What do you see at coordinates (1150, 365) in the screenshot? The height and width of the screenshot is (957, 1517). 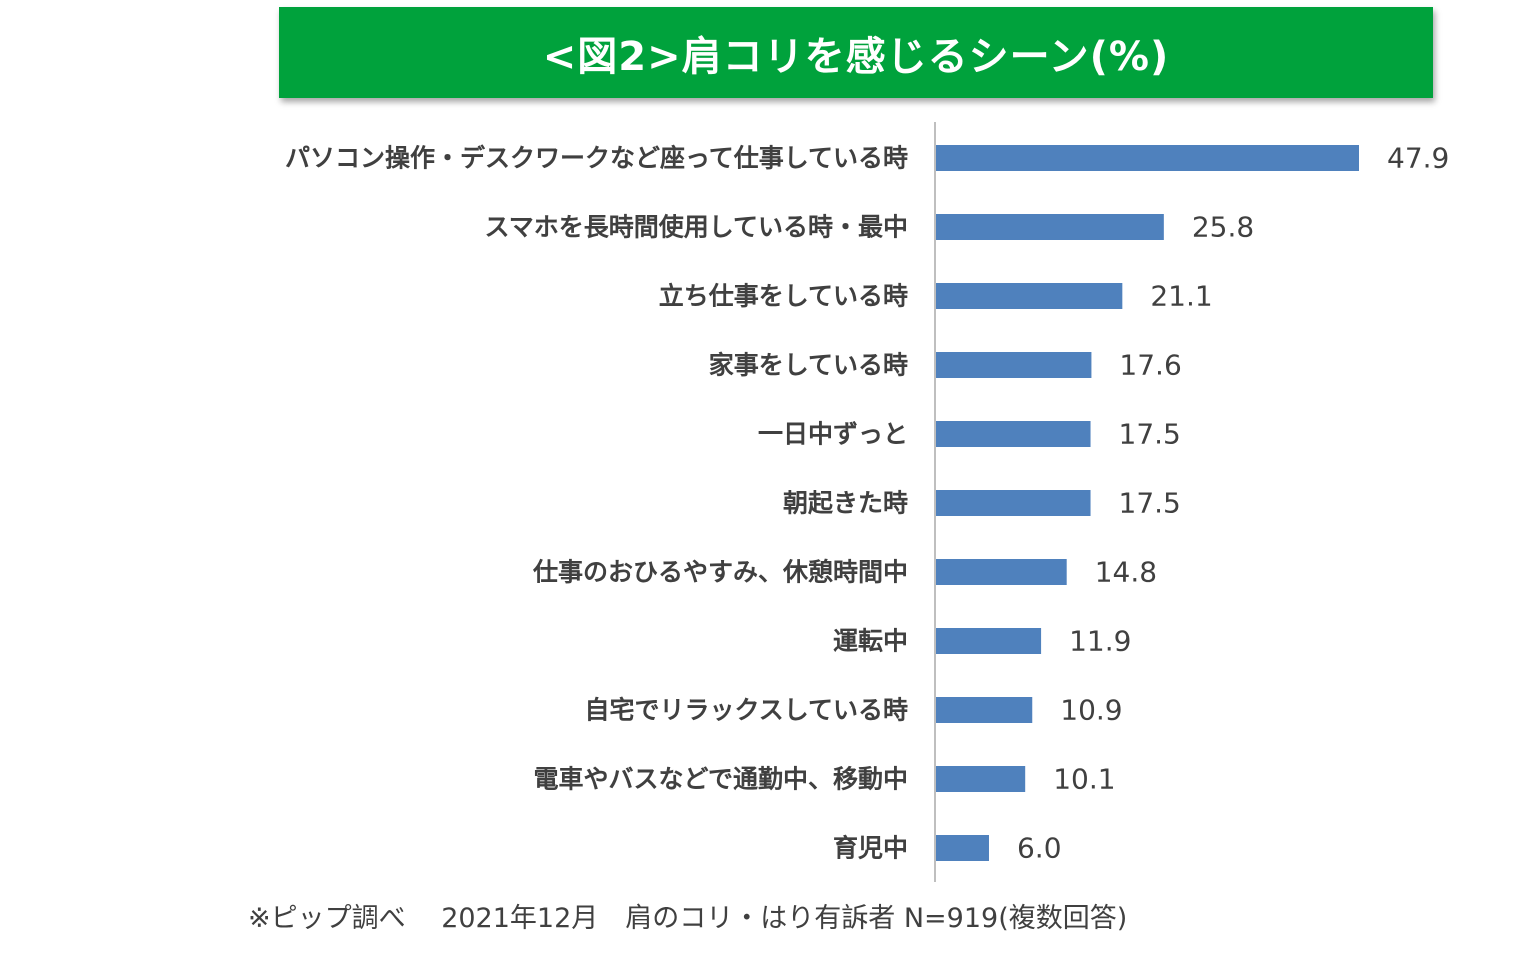 I see `value-label: 17.6` at bounding box center [1150, 365].